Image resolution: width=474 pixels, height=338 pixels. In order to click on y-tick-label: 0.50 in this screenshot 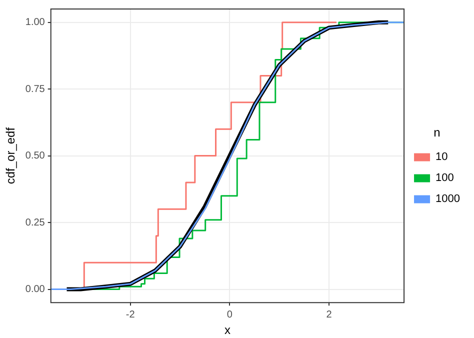, I will do `click(35, 156)`.